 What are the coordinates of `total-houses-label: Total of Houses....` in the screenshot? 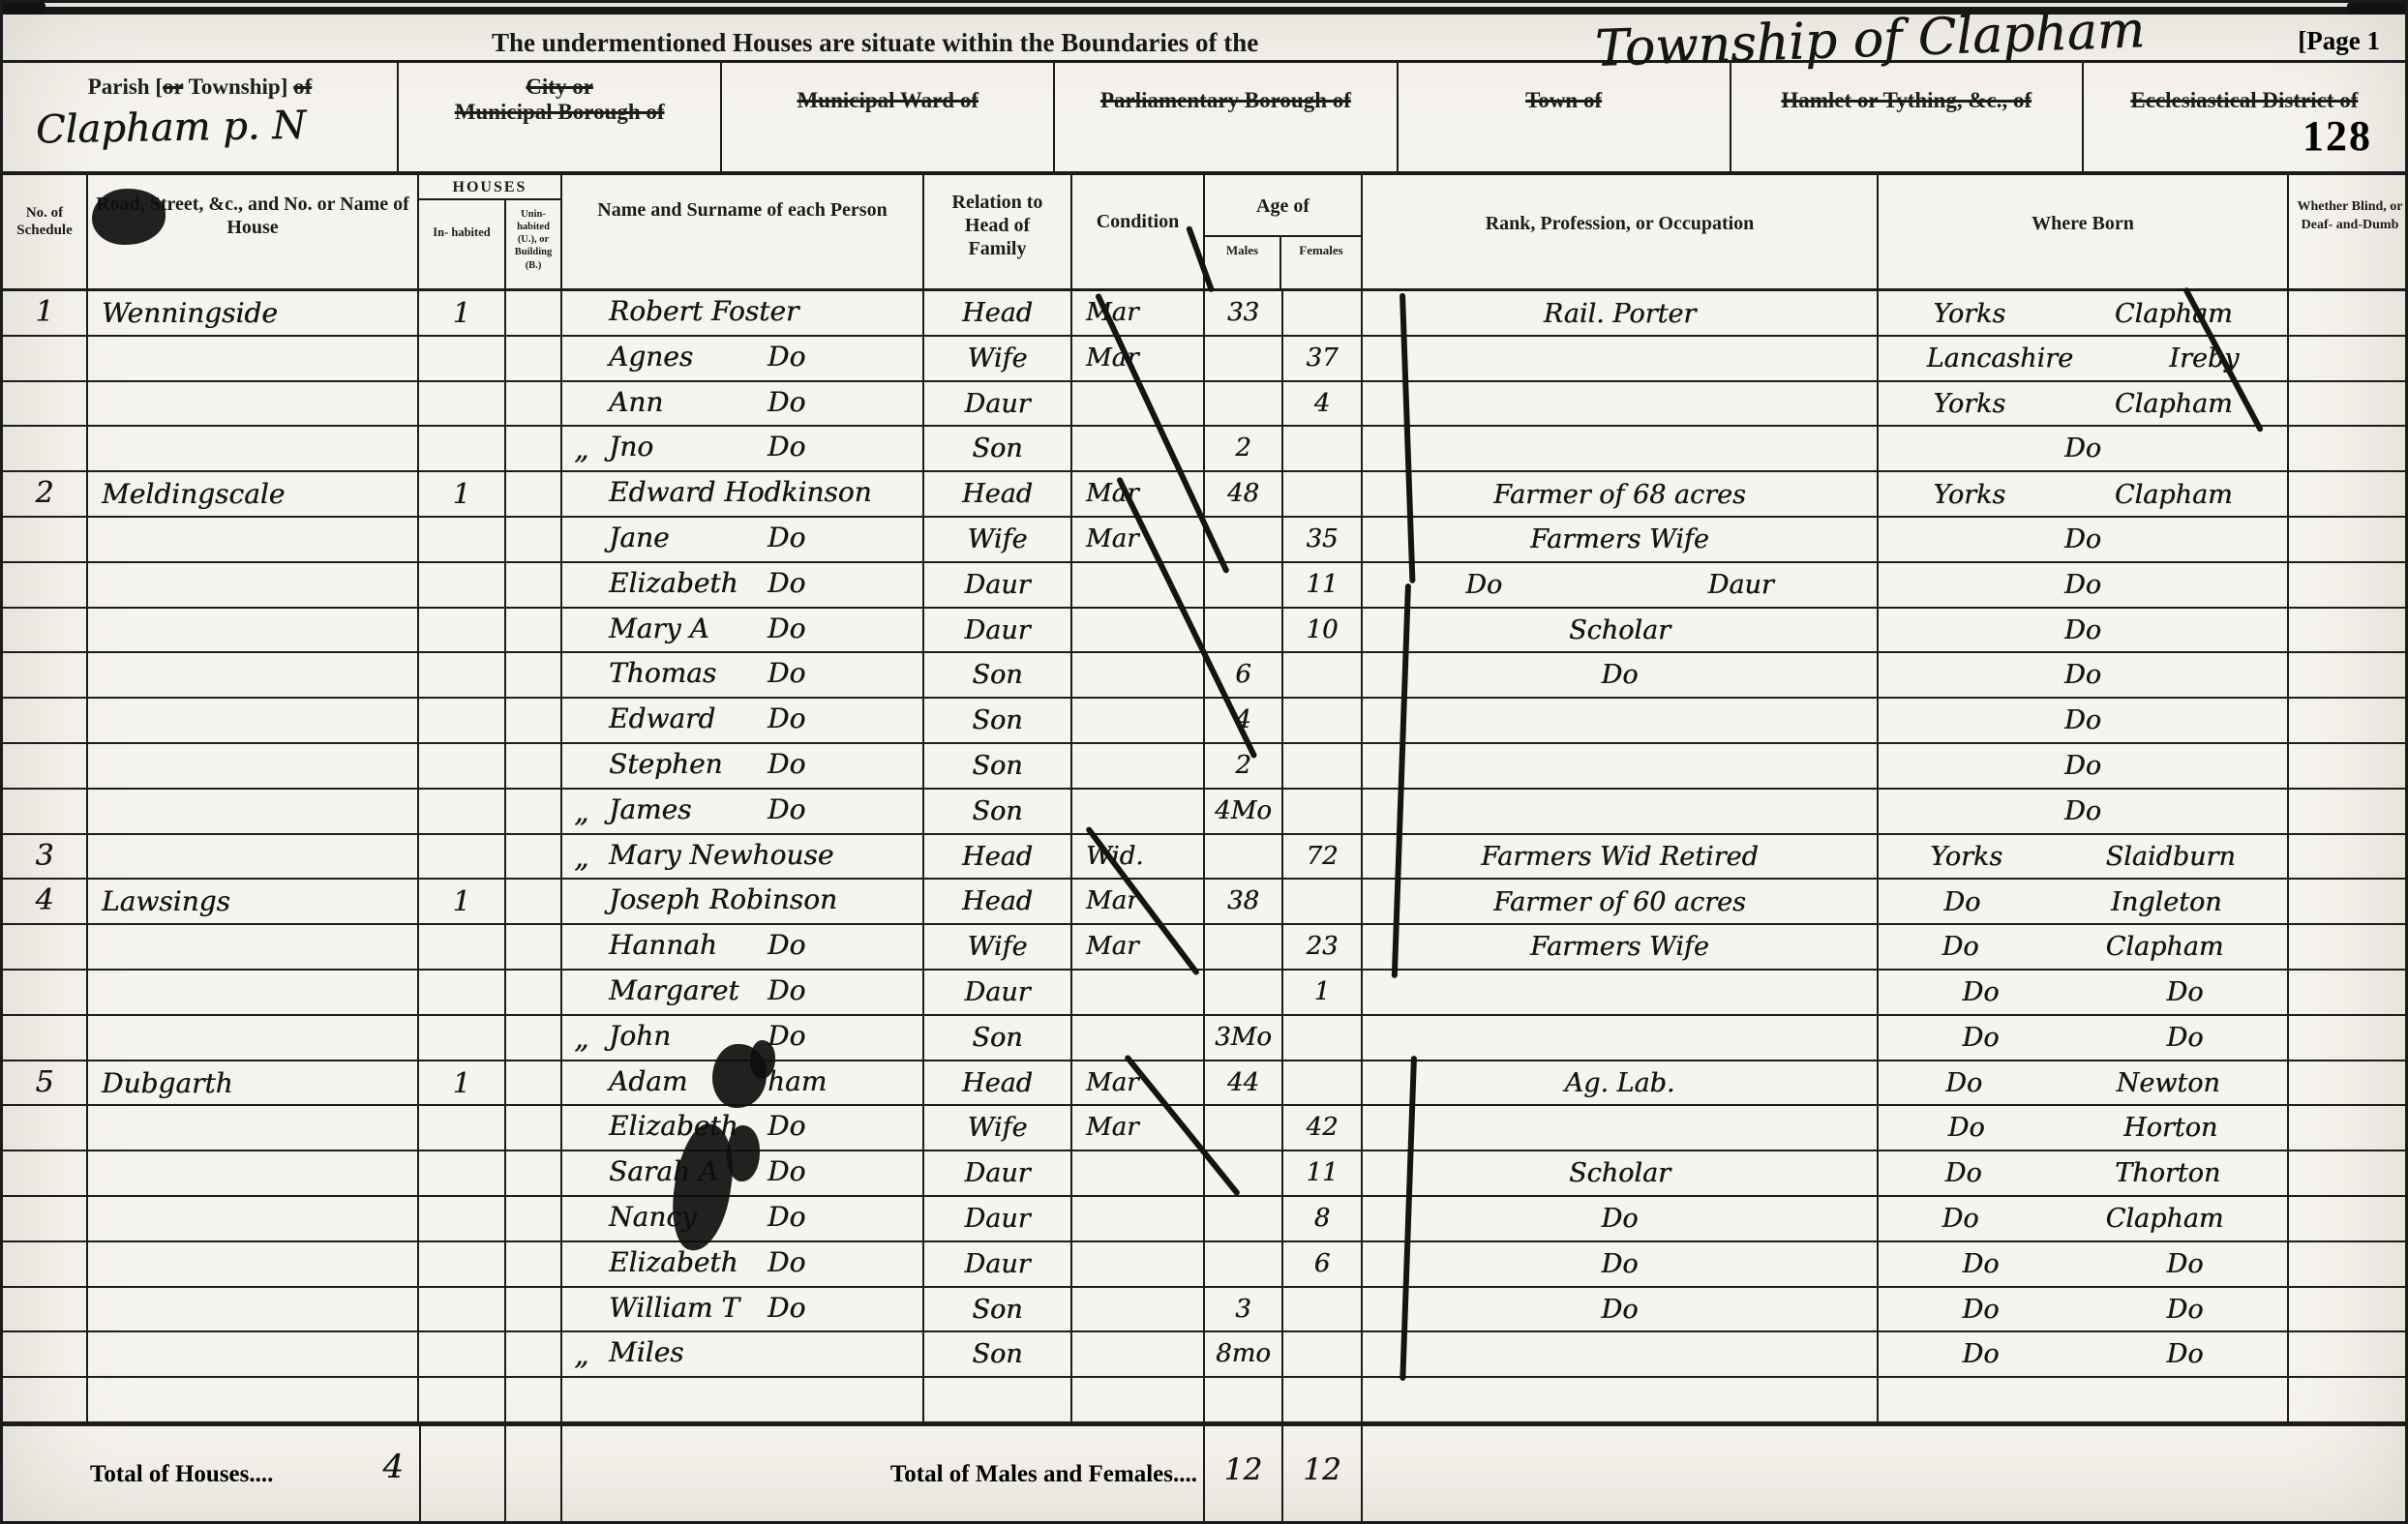 It's located at (182, 1473).